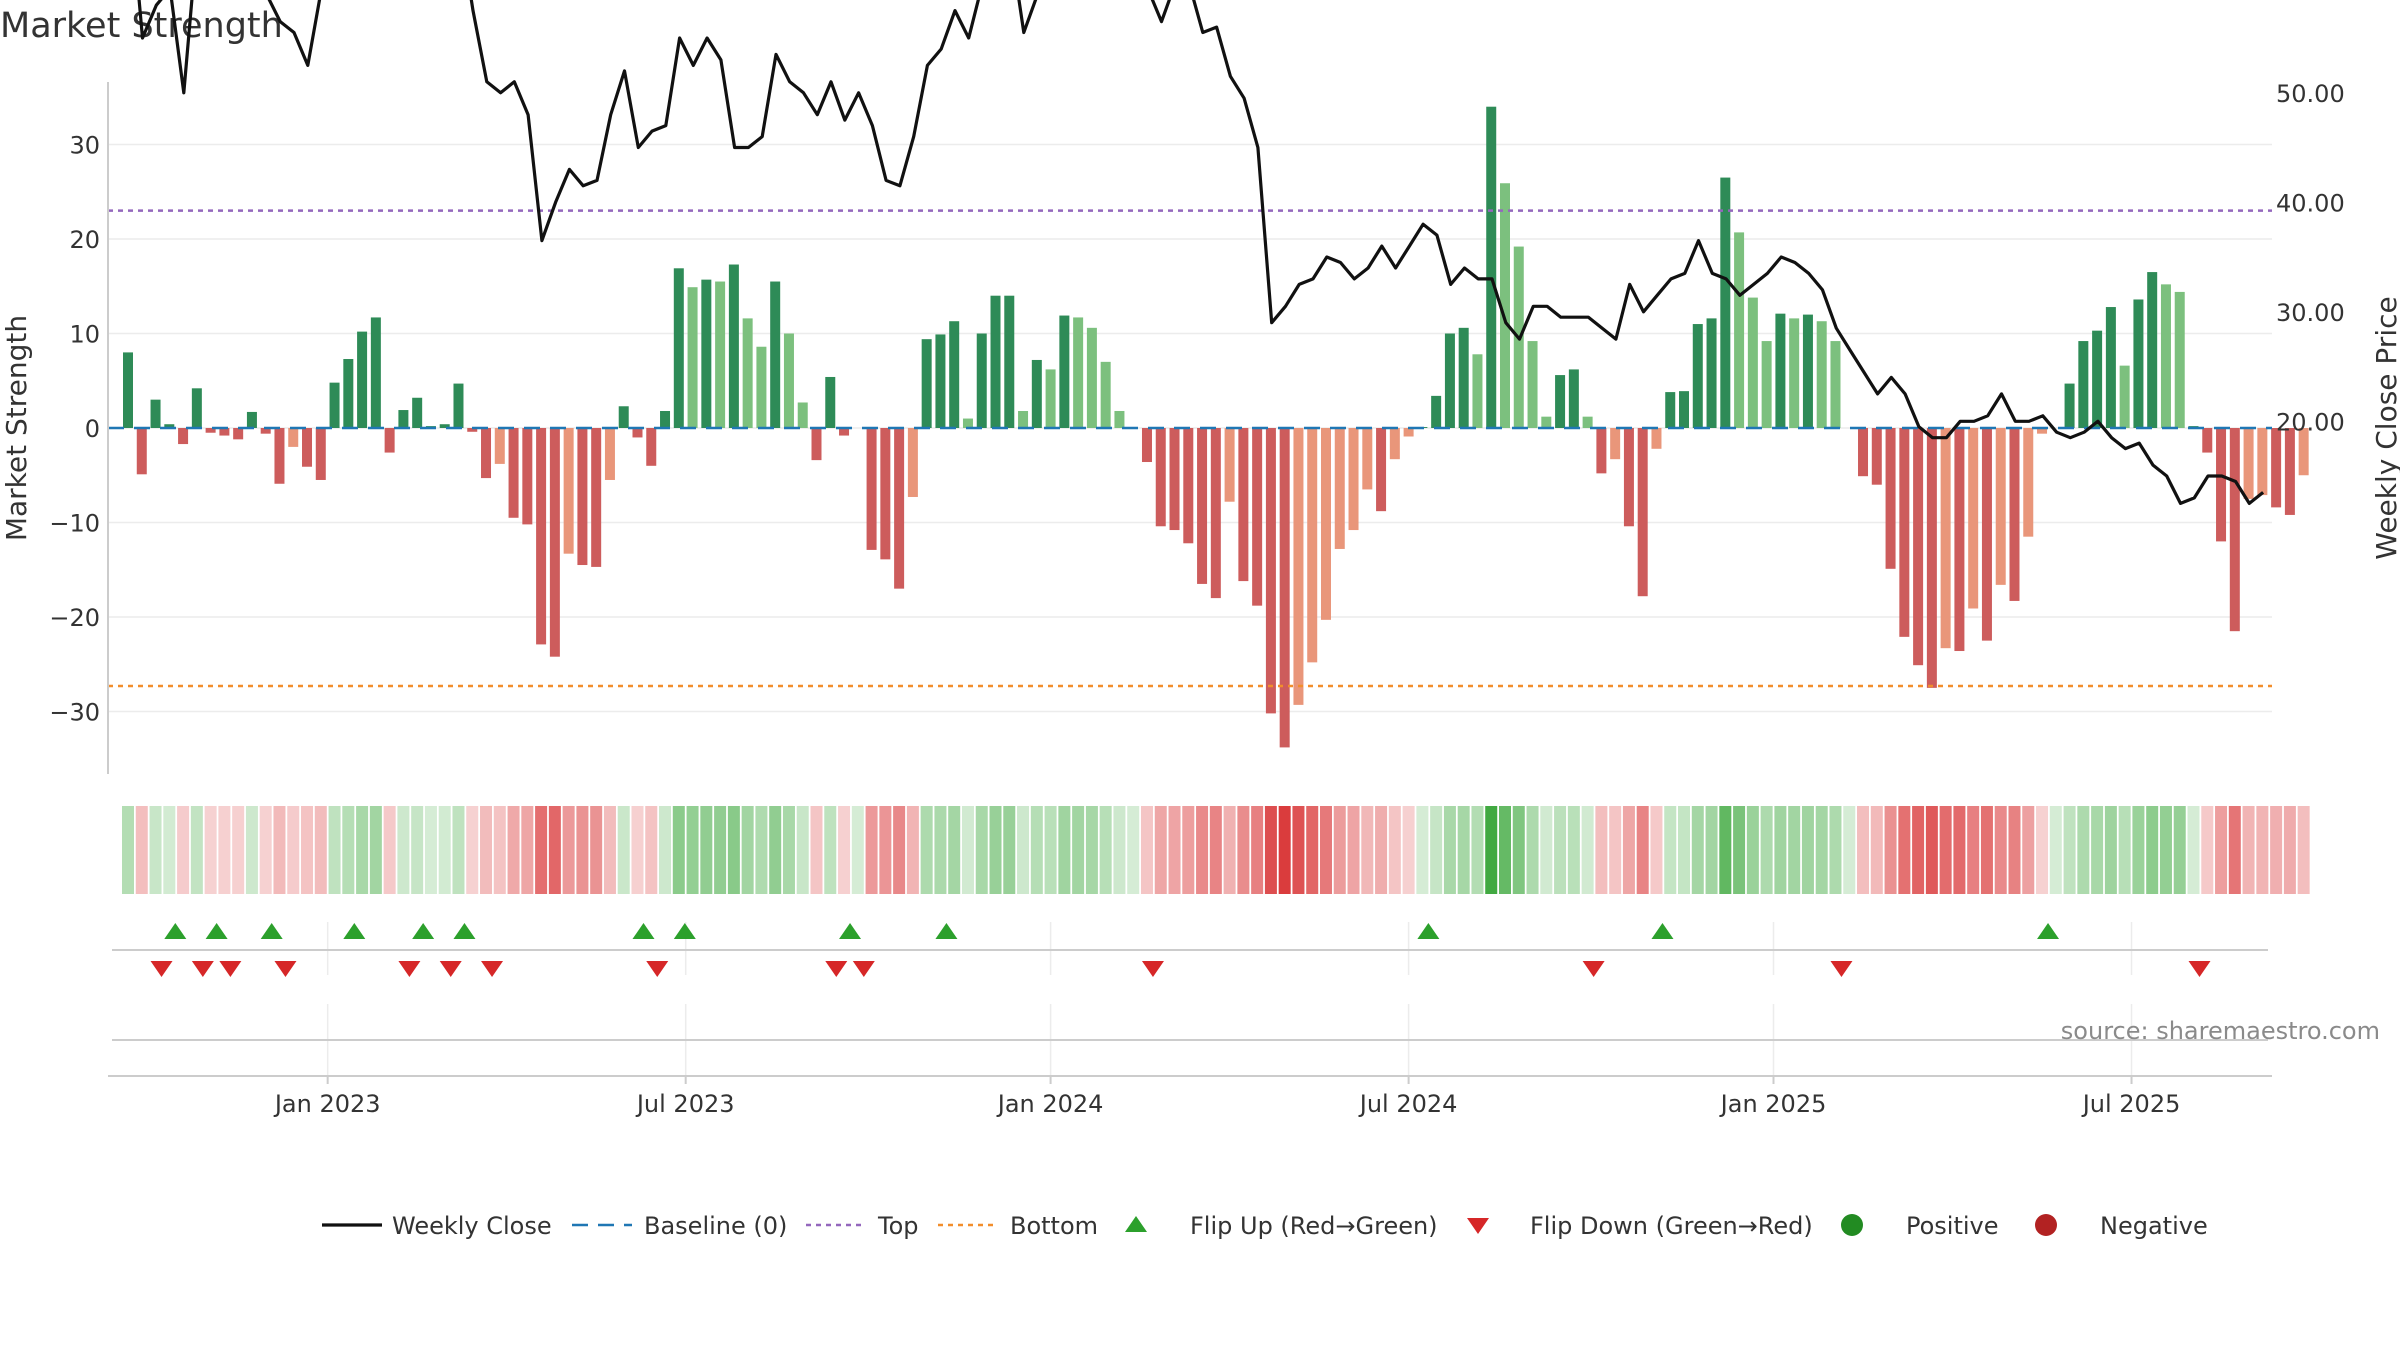  What do you see at coordinates (2310, 203) in the screenshot?
I see `y-right-tick-label: 40.00` at bounding box center [2310, 203].